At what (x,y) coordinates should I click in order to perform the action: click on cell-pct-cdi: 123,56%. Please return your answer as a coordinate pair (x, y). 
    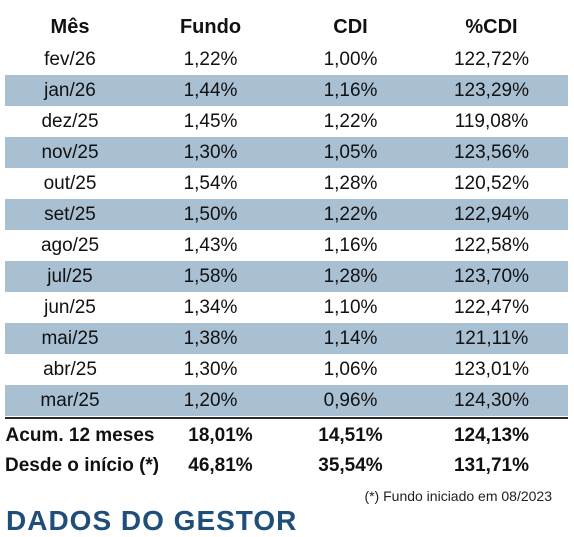
    Looking at the image, I should click on (491, 152).